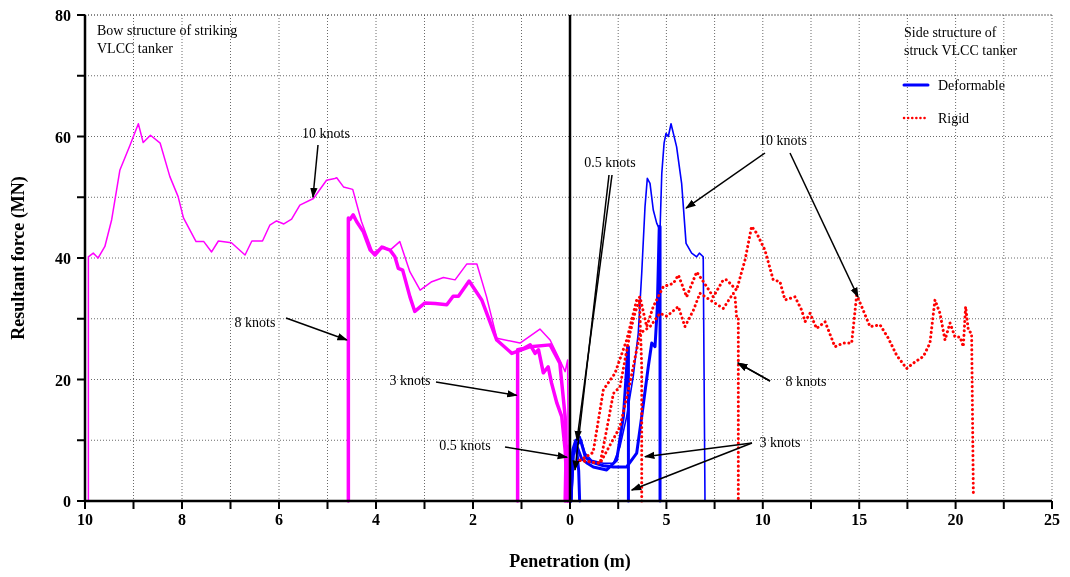  Describe the element at coordinates (859, 519) in the screenshot. I see `x-tick-label: 15` at that location.